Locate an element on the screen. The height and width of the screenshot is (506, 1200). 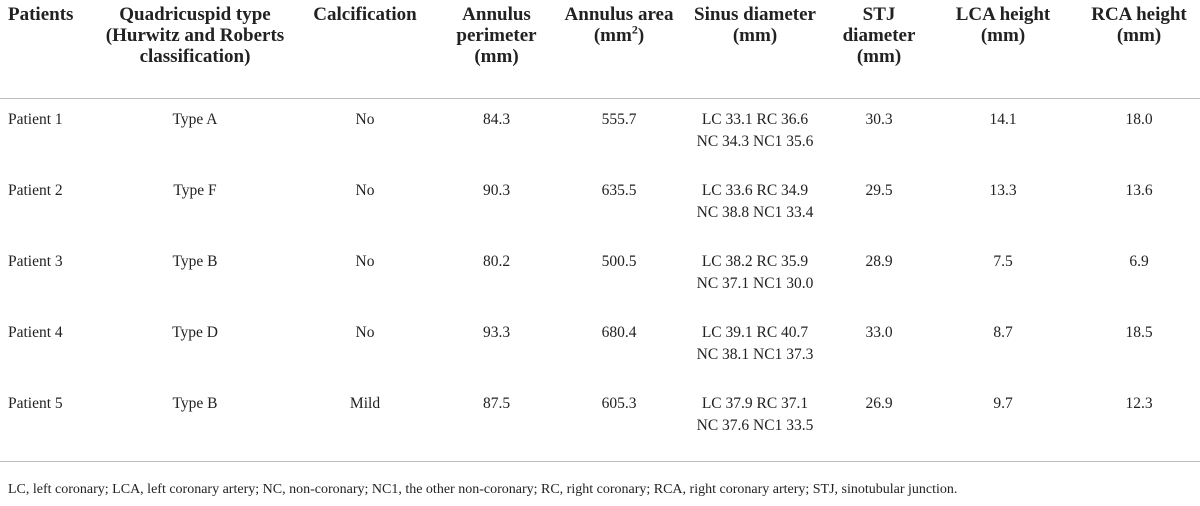
cell-lca: 13.3 is located at coordinates (1003, 190).